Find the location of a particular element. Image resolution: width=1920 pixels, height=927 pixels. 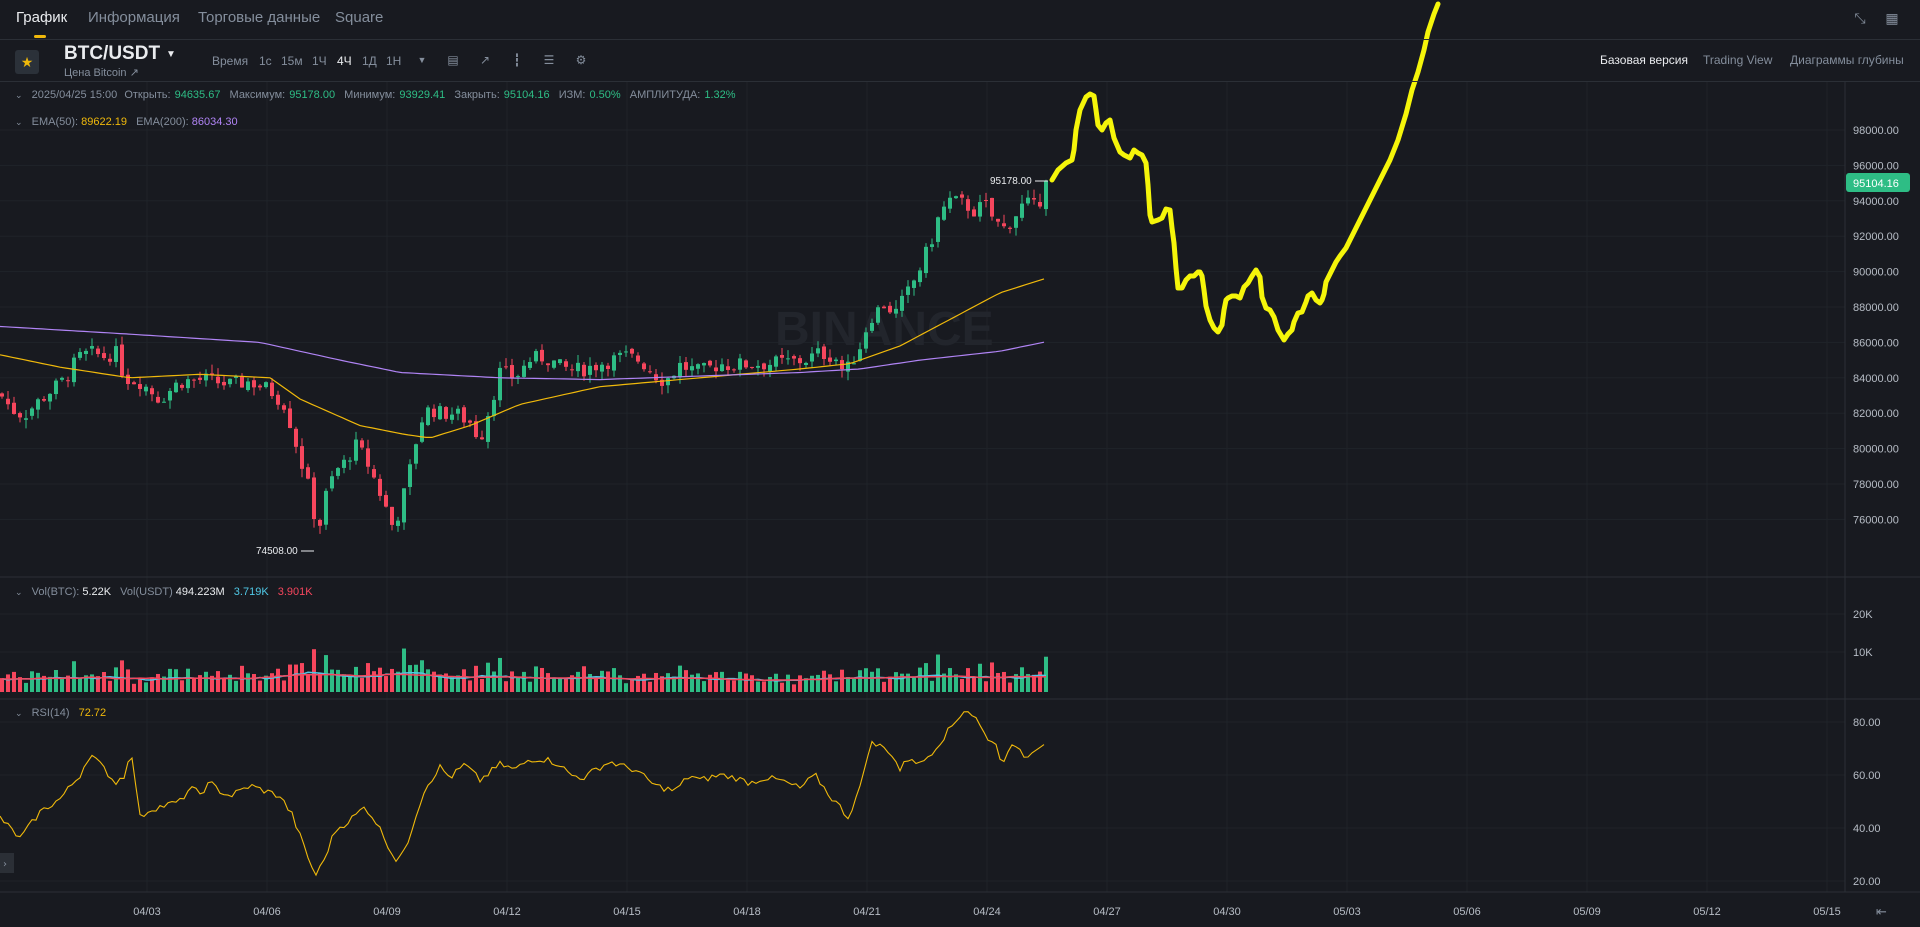

timeframe-1d: 1Д is located at coordinates (369, 61).